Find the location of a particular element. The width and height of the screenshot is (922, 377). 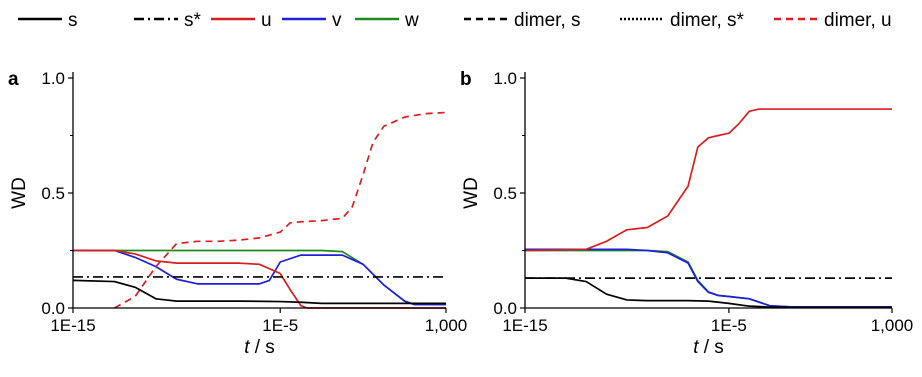

legend-label-v: v is located at coordinates (337, 20).